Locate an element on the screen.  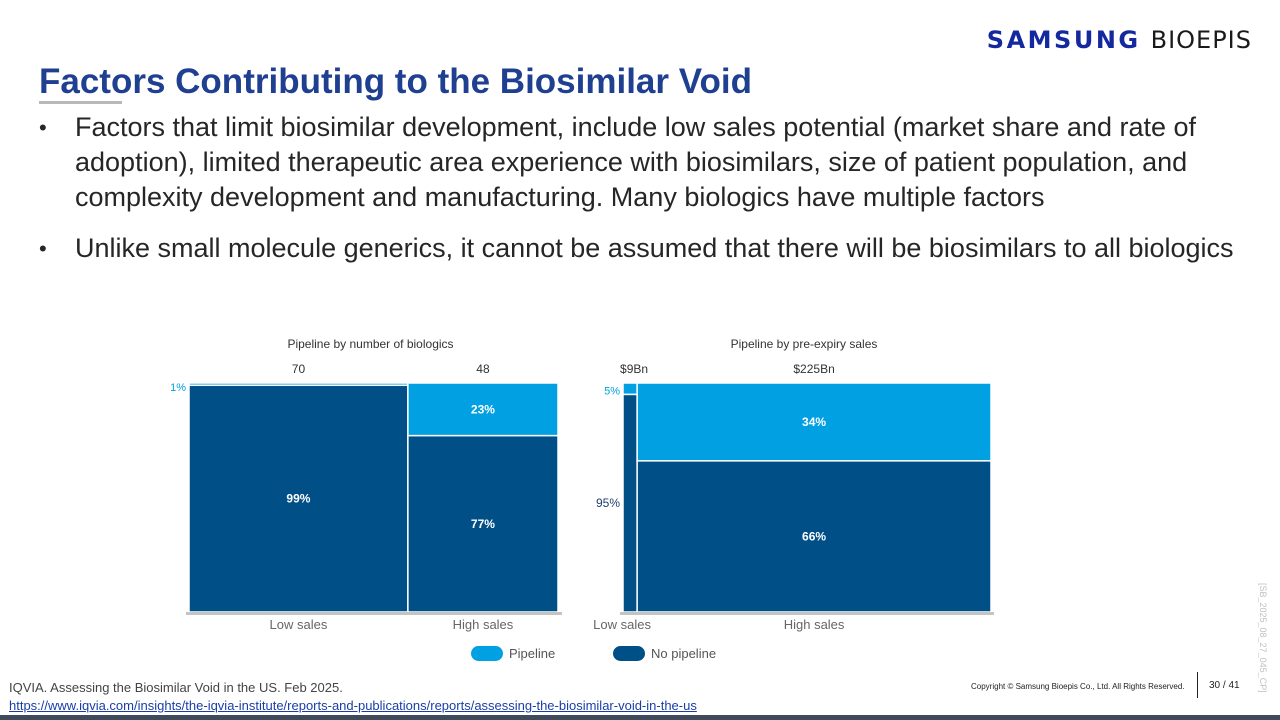
data-label-pipeline: 34% is located at coordinates (814, 422).